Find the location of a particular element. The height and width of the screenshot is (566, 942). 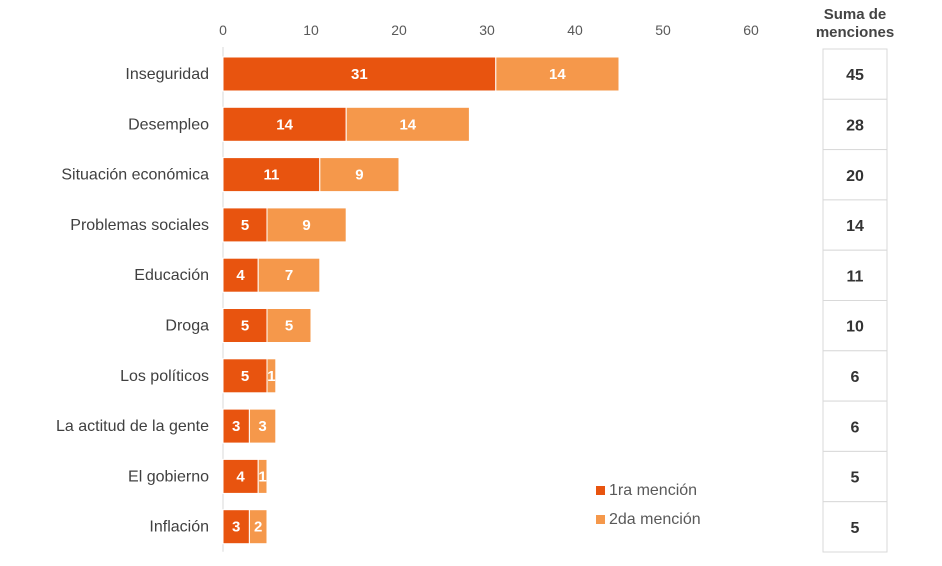

x-tick-label: 30 is located at coordinates (487, 30).